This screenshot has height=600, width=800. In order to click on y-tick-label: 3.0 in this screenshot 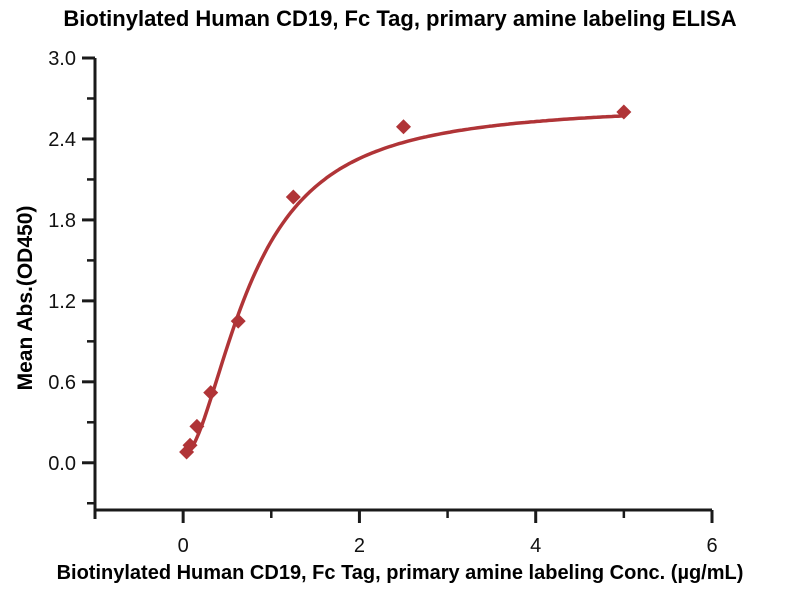, I will do `click(62, 59)`.